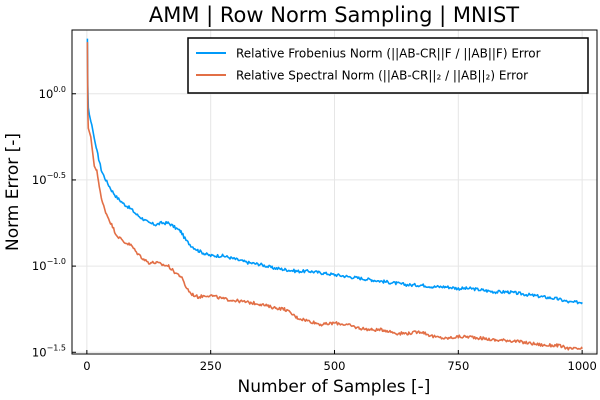 The image size is (600, 400). Describe the element at coordinates (458, 366) in the screenshot. I see `x-tick-label: 750` at that location.